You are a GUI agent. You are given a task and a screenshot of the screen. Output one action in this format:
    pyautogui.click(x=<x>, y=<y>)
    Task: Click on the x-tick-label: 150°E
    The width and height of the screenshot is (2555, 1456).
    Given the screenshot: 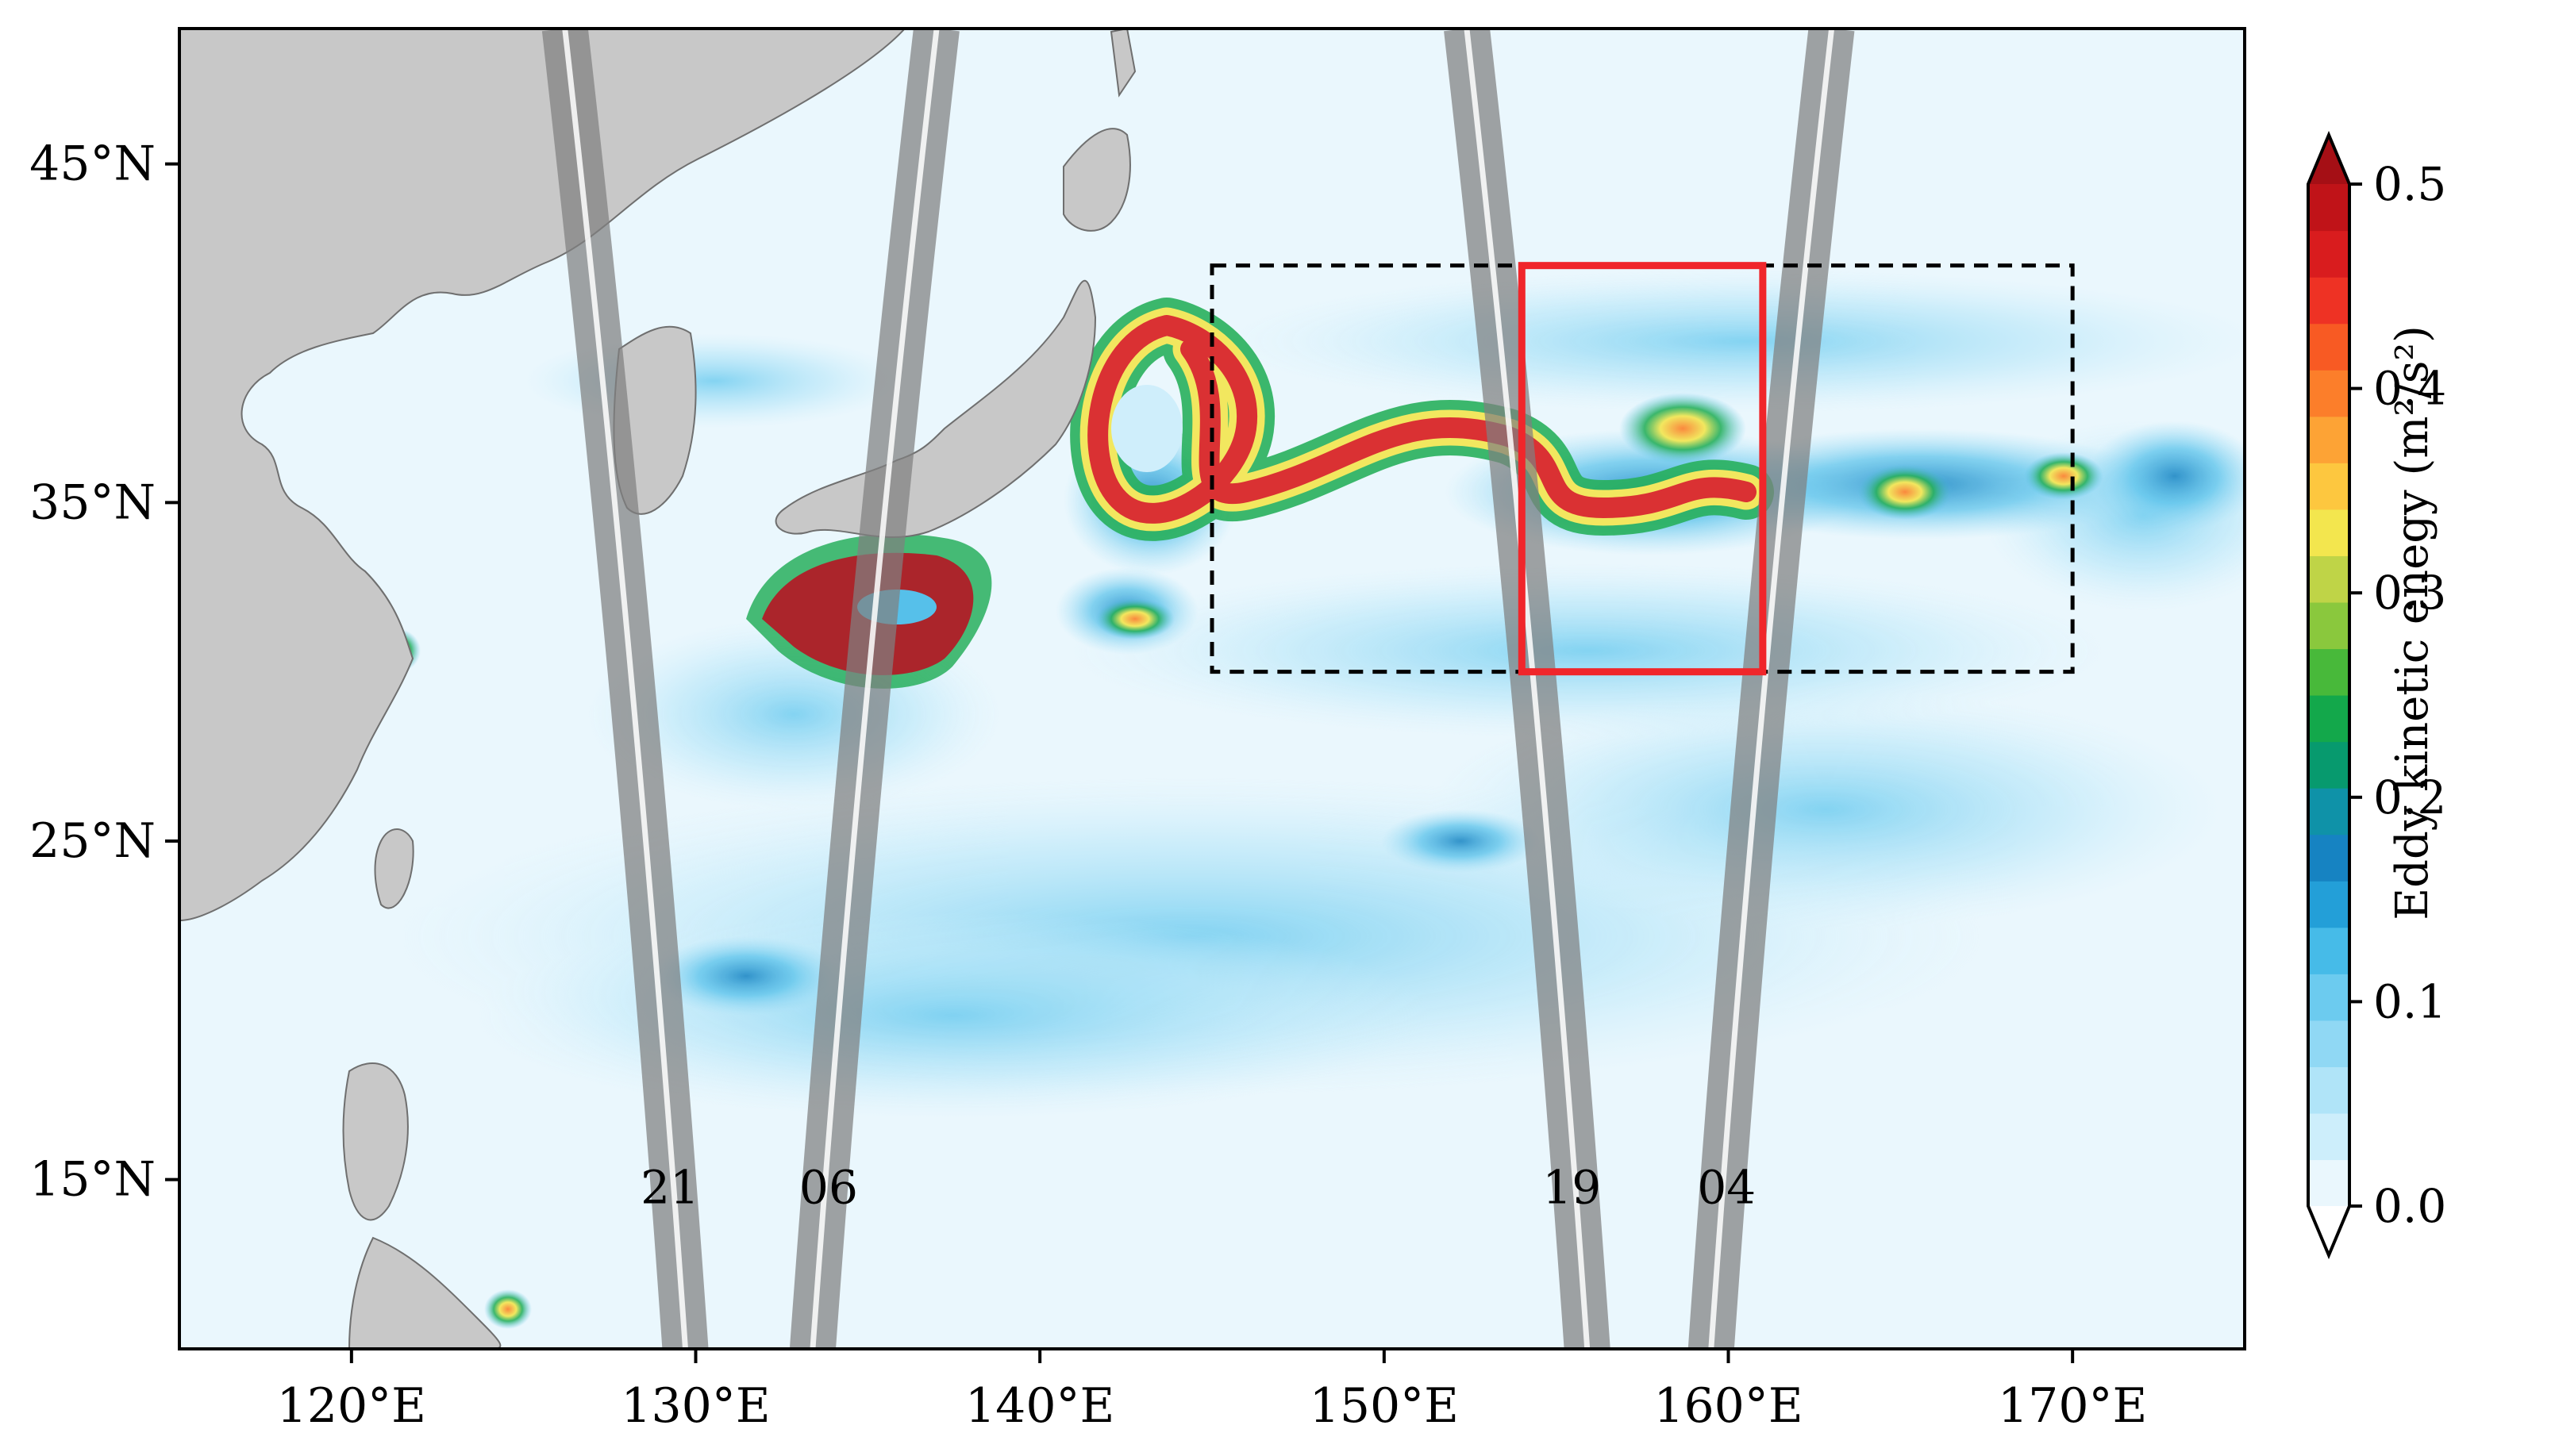 What is the action you would take?
    pyautogui.click(x=1384, y=1406)
    